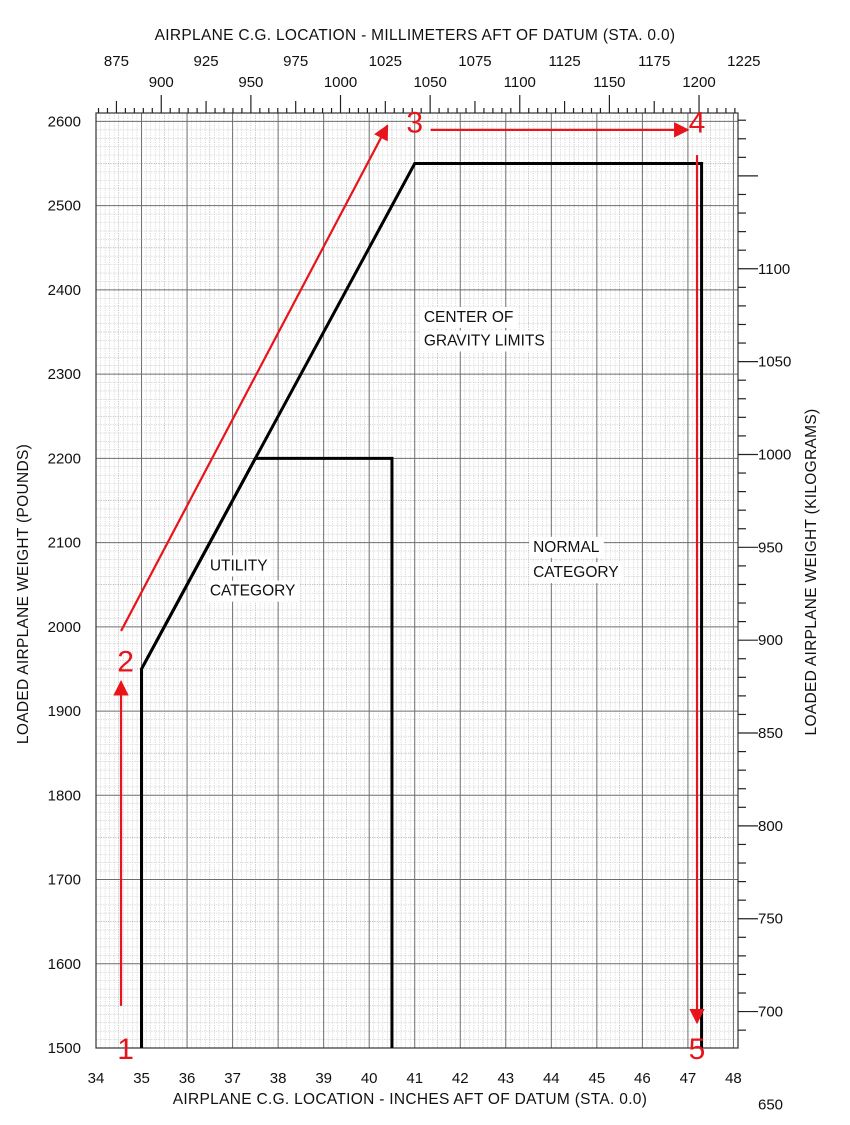  Describe the element at coordinates (340, 82) in the screenshot. I see `x2-tick-label-lower: 1000` at that location.